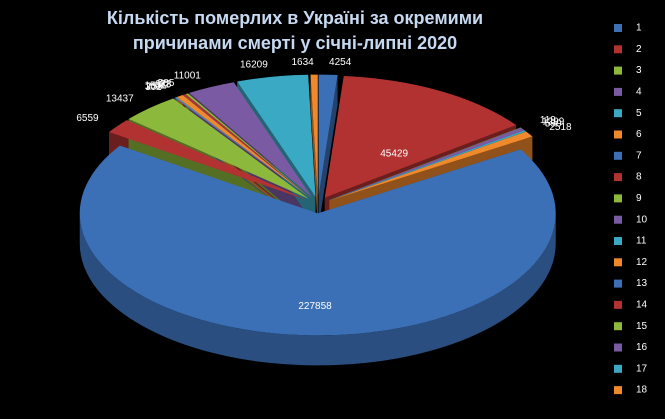 The width and height of the screenshot is (665, 419). I want to click on data-label: 4254, so click(340, 62).